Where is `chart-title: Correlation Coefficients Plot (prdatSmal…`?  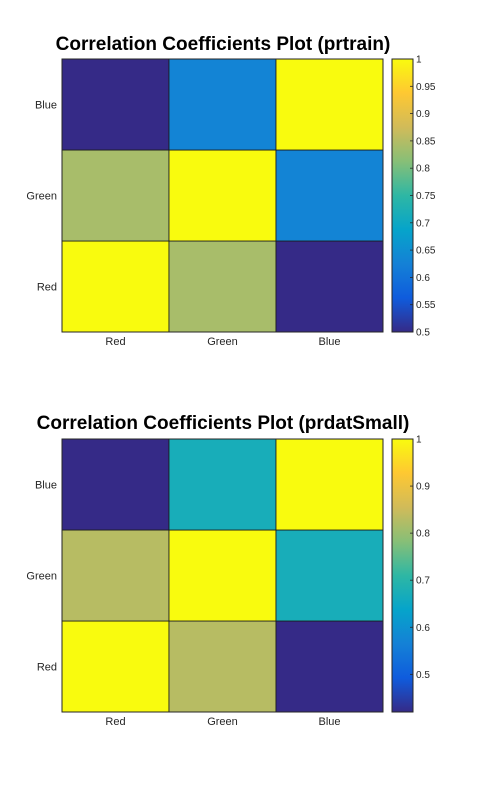
chart-title: Correlation Coefficients Plot (prdatSmal… is located at coordinates (223, 423).